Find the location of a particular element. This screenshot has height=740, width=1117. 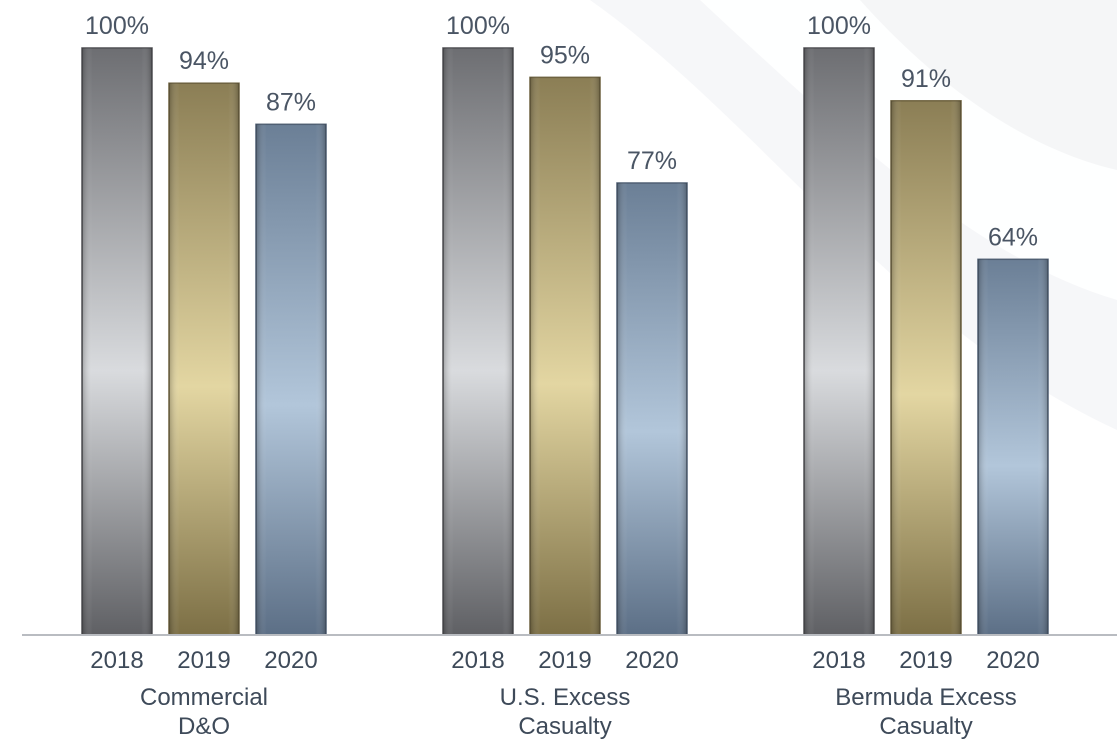

category-label: Commercial is located at coordinates (204, 697).